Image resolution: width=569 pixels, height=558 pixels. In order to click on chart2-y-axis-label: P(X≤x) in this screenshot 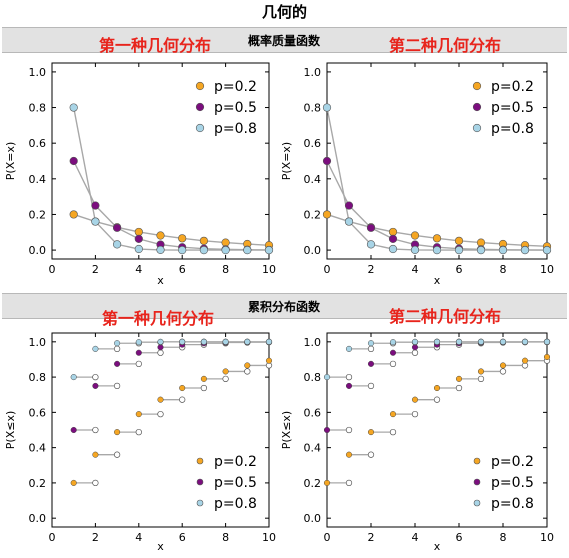, I will do `click(10, 430)`.